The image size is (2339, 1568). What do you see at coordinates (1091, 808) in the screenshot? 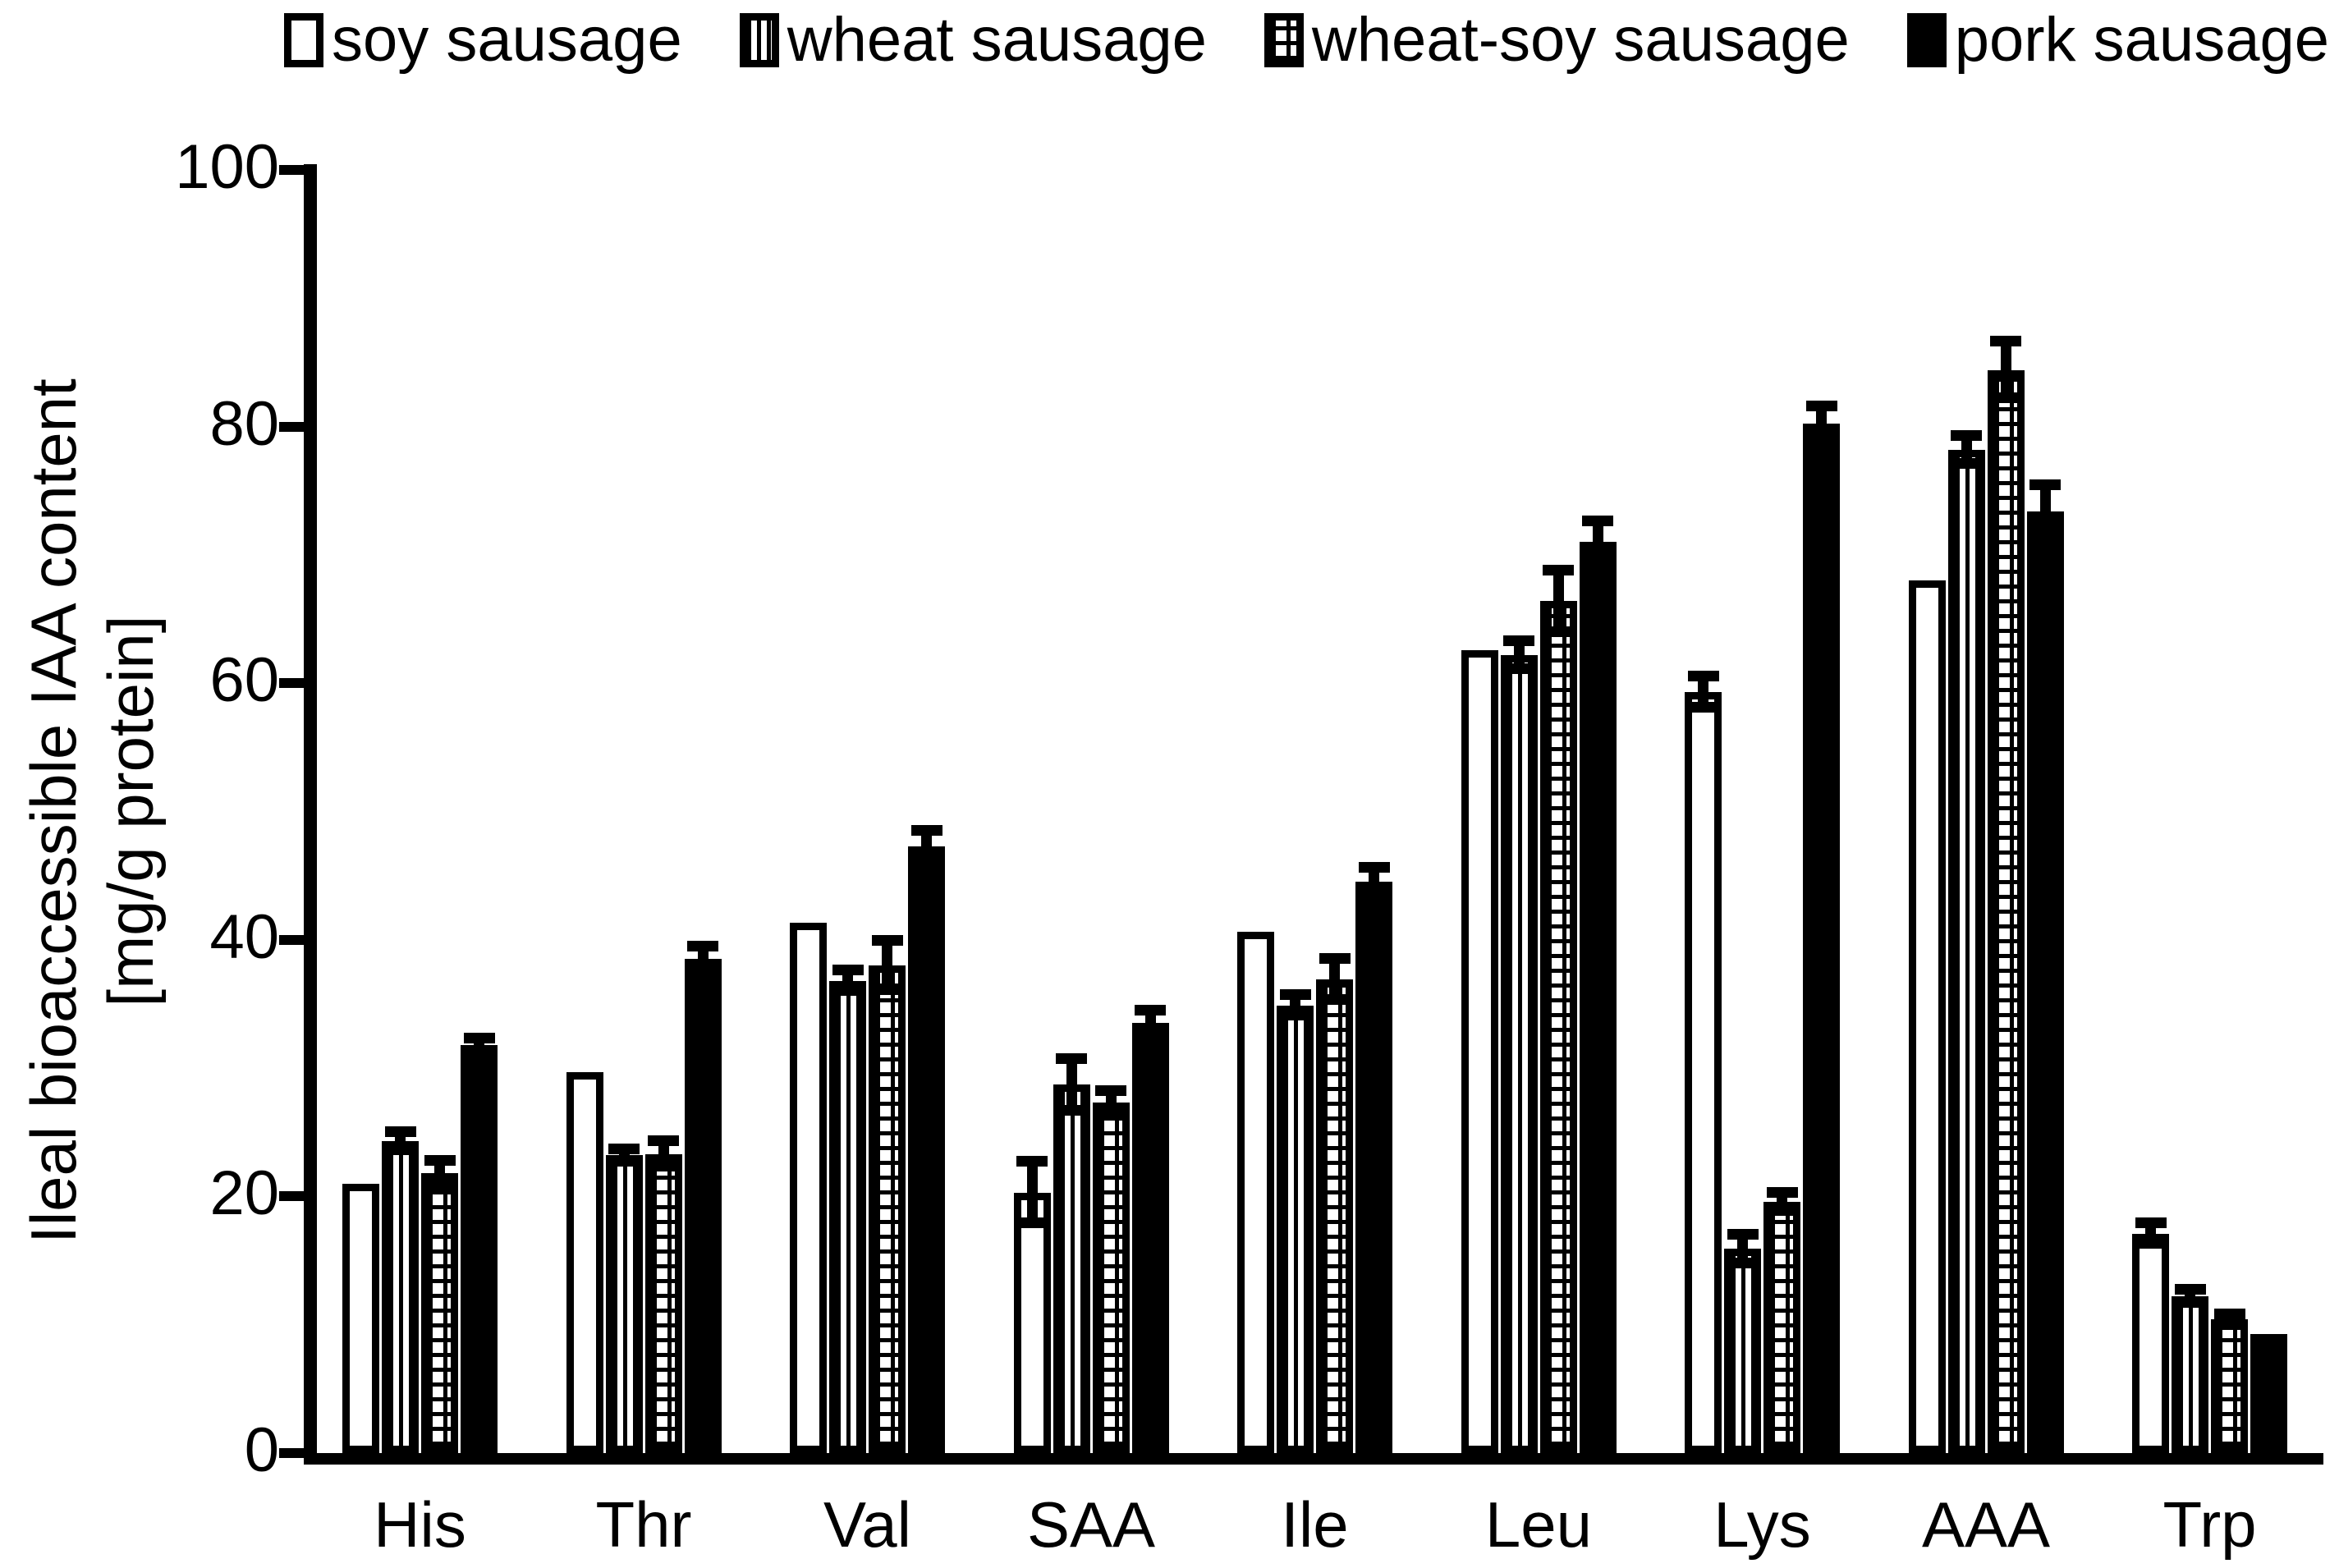
I see `bar-group-SAA` at bounding box center [1091, 808].